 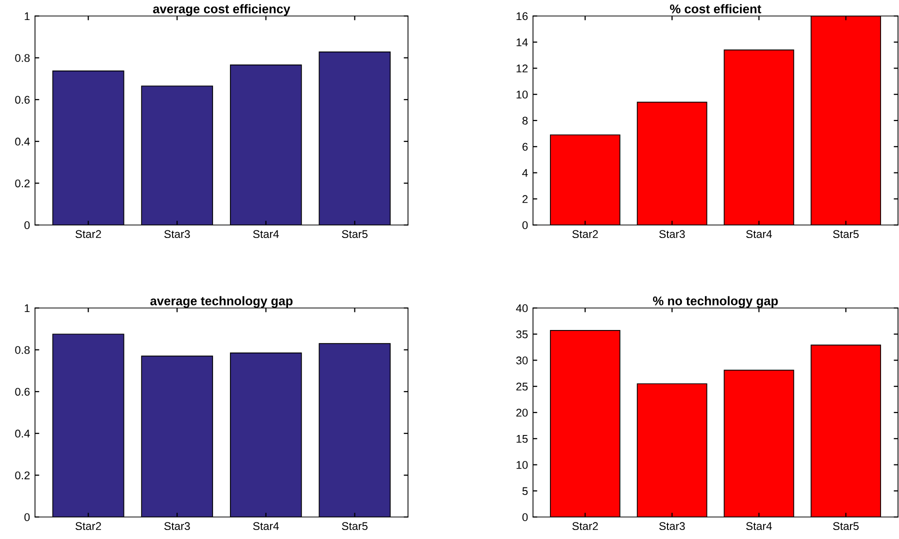 What do you see at coordinates (522, 16) in the screenshot?
I see `y-tick-label: 16` at bounding box center [522, 16].